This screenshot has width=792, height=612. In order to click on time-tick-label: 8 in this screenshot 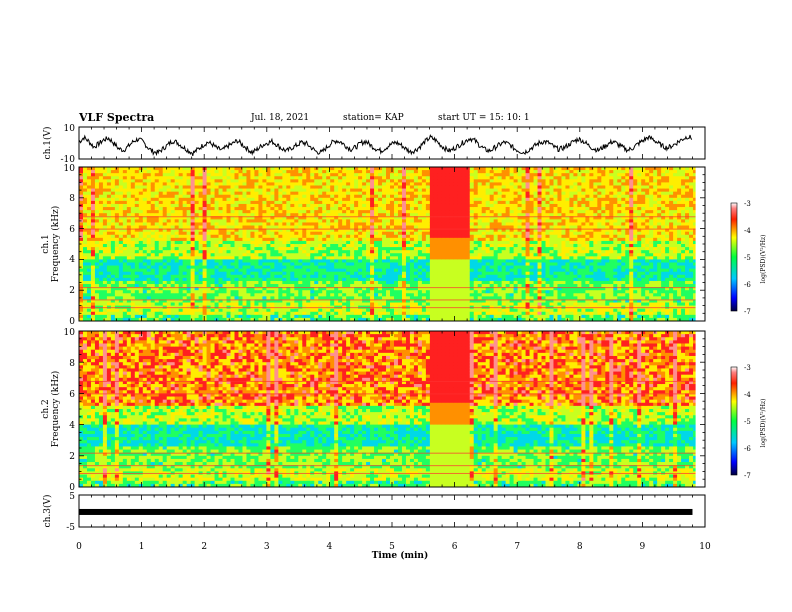, I will do `click(580, 547)`.